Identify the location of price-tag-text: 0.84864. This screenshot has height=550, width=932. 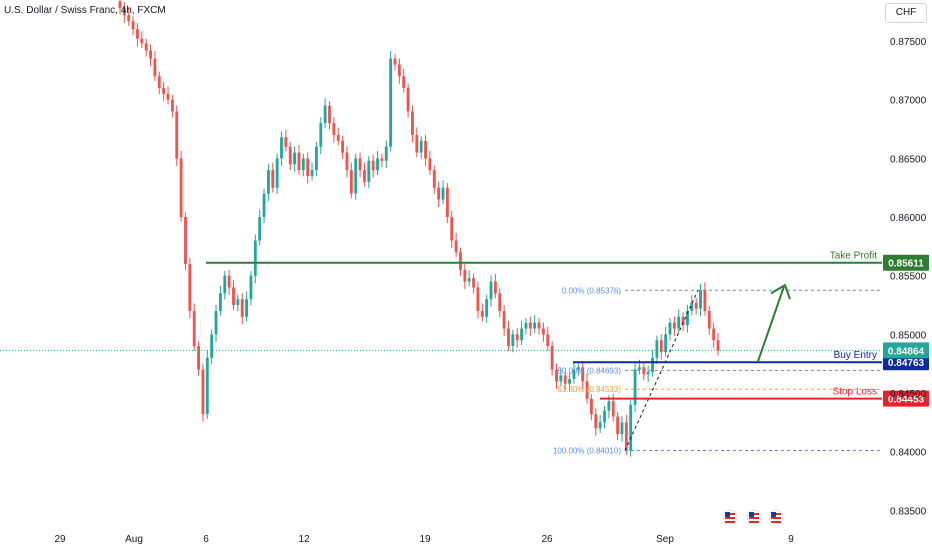
(906, 351).